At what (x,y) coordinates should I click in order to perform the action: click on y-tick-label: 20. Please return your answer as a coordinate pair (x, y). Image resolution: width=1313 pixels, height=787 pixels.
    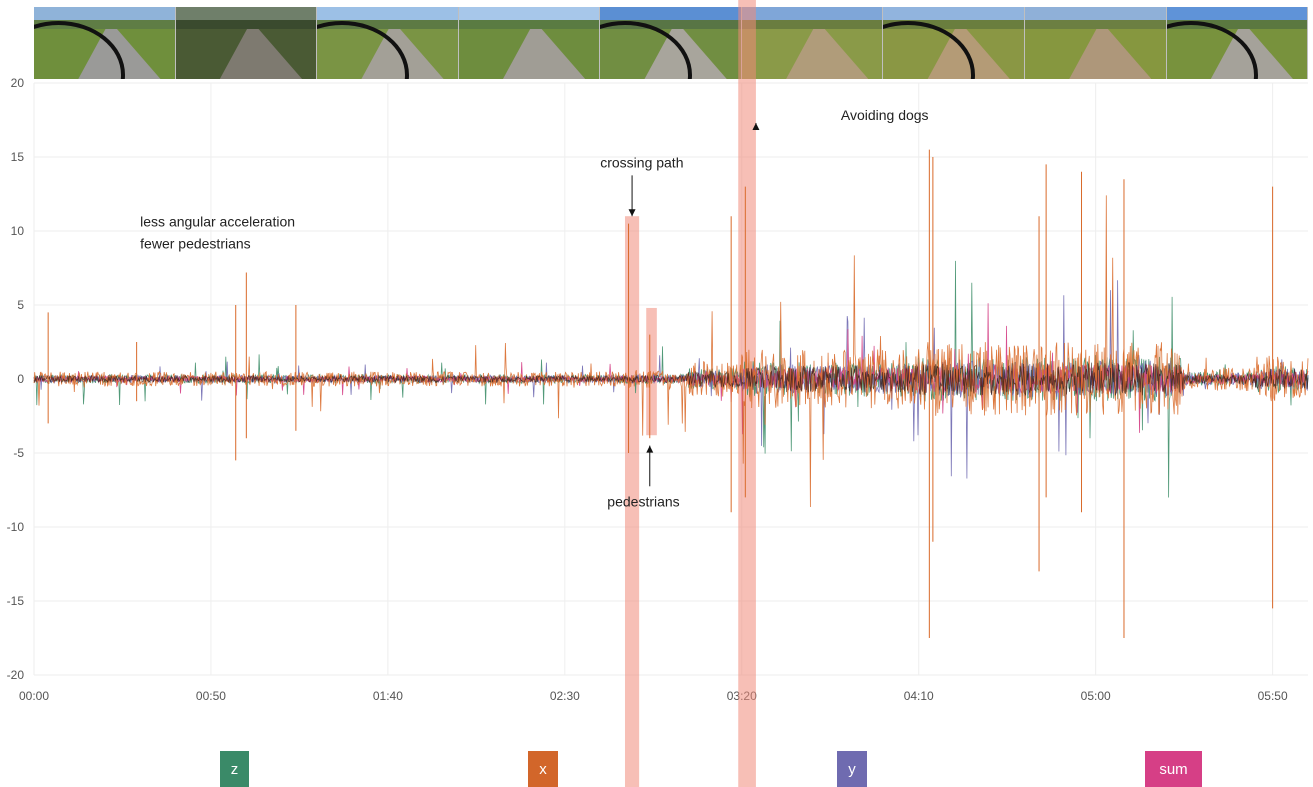
    Looking at the image, I should click on (18, 83).